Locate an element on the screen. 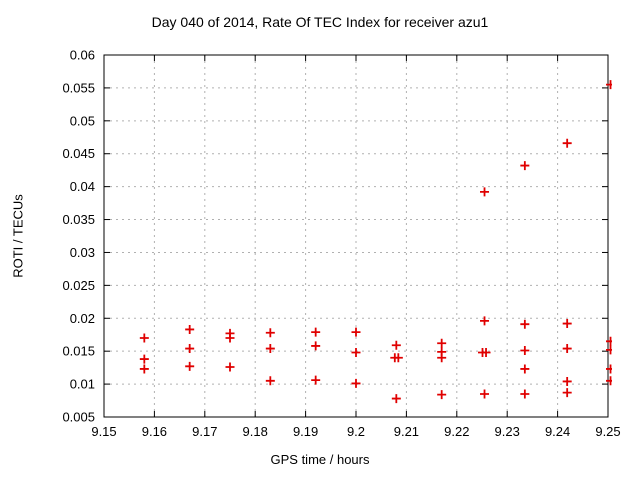 This screenshot has width=640, height=485. y-tick-label: 0.055 is located at coordinates (78, 87).